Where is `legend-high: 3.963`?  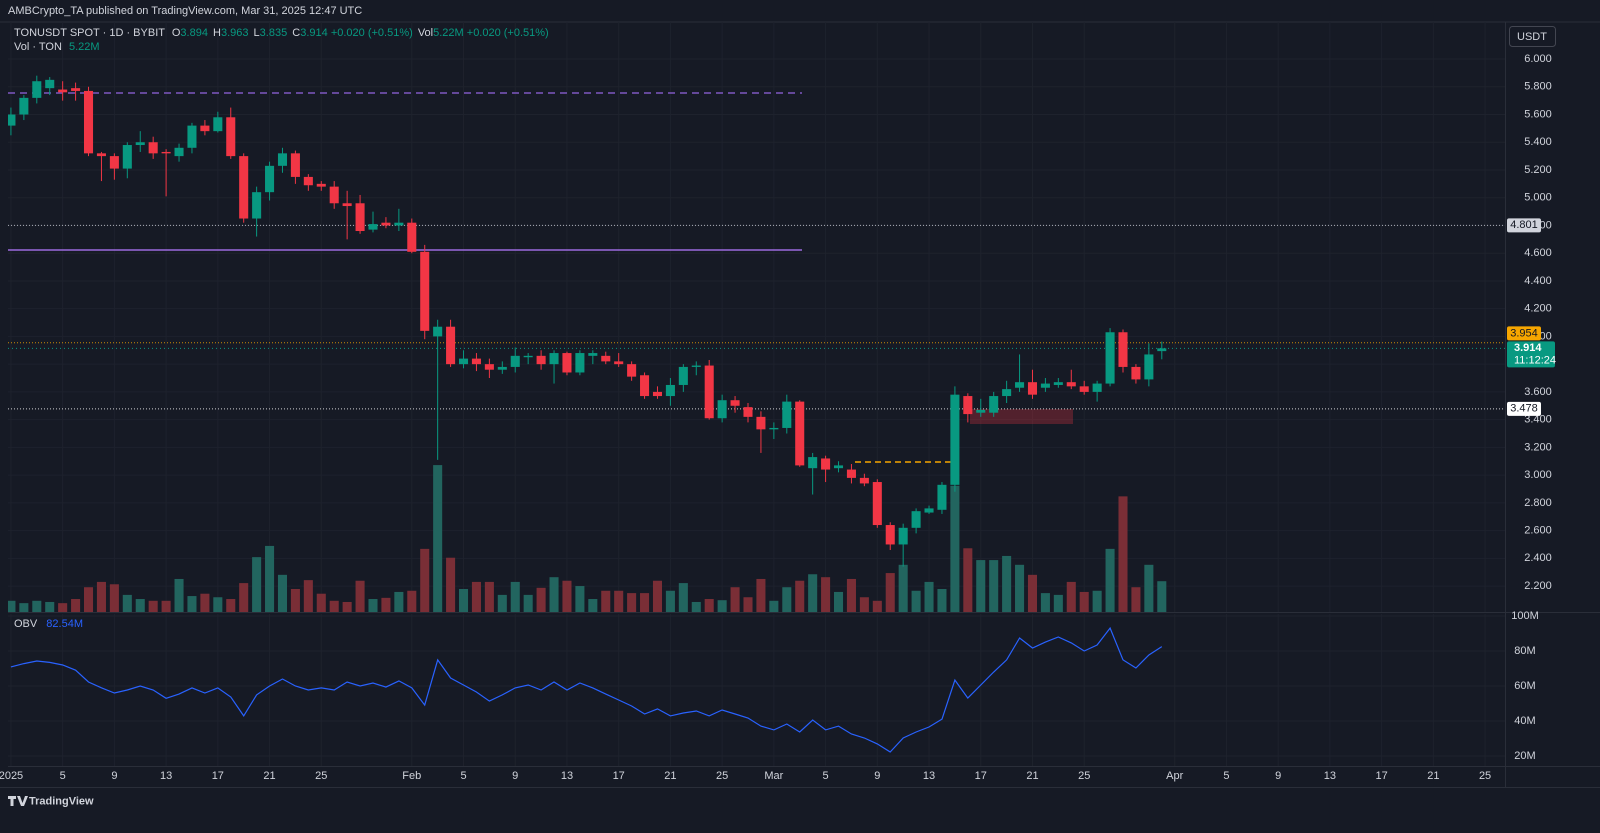
legend-high: 3.963 is located at coordinates (235, 33).